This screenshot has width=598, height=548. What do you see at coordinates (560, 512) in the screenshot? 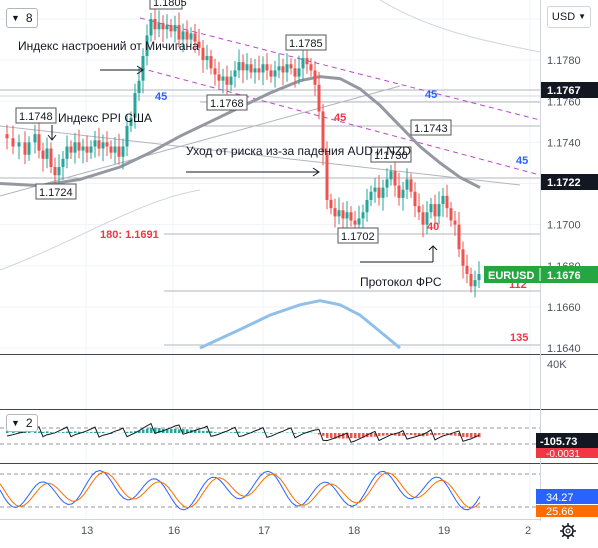
I see `svg-text: 25.66` at bounding box center [560, 512].